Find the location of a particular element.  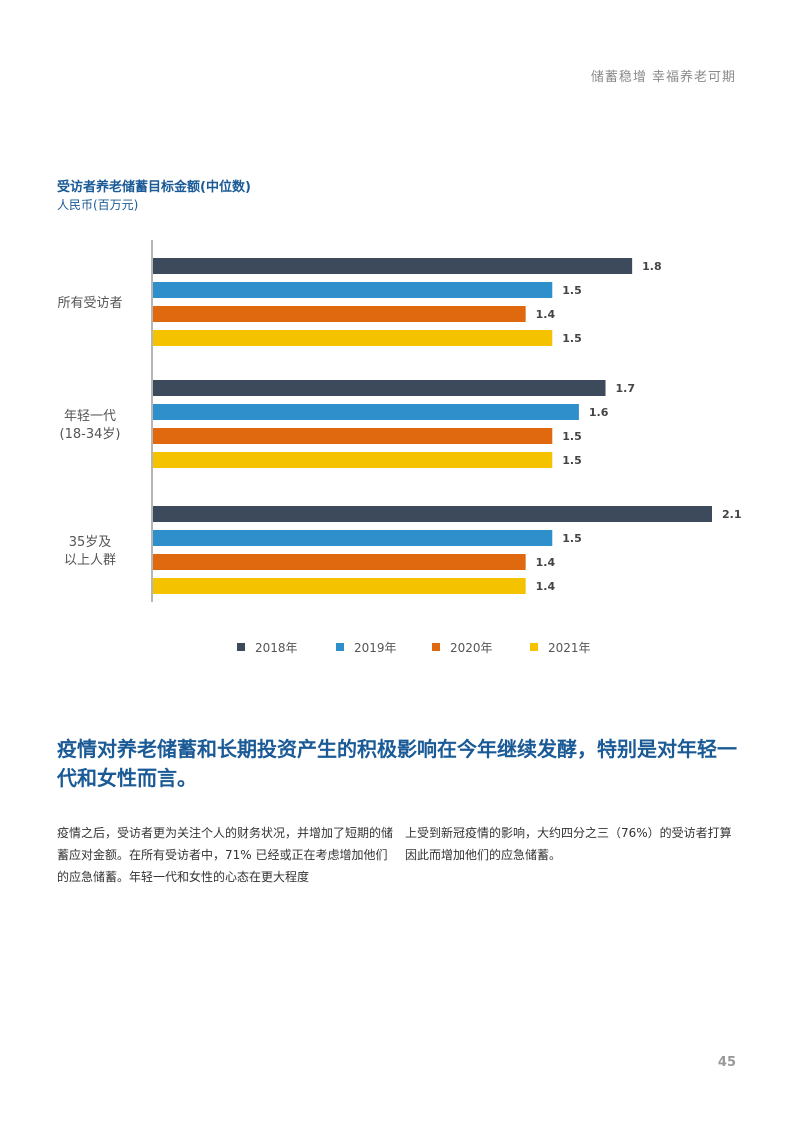

group-label: 以上人群 is located at coordinates (90, 560).